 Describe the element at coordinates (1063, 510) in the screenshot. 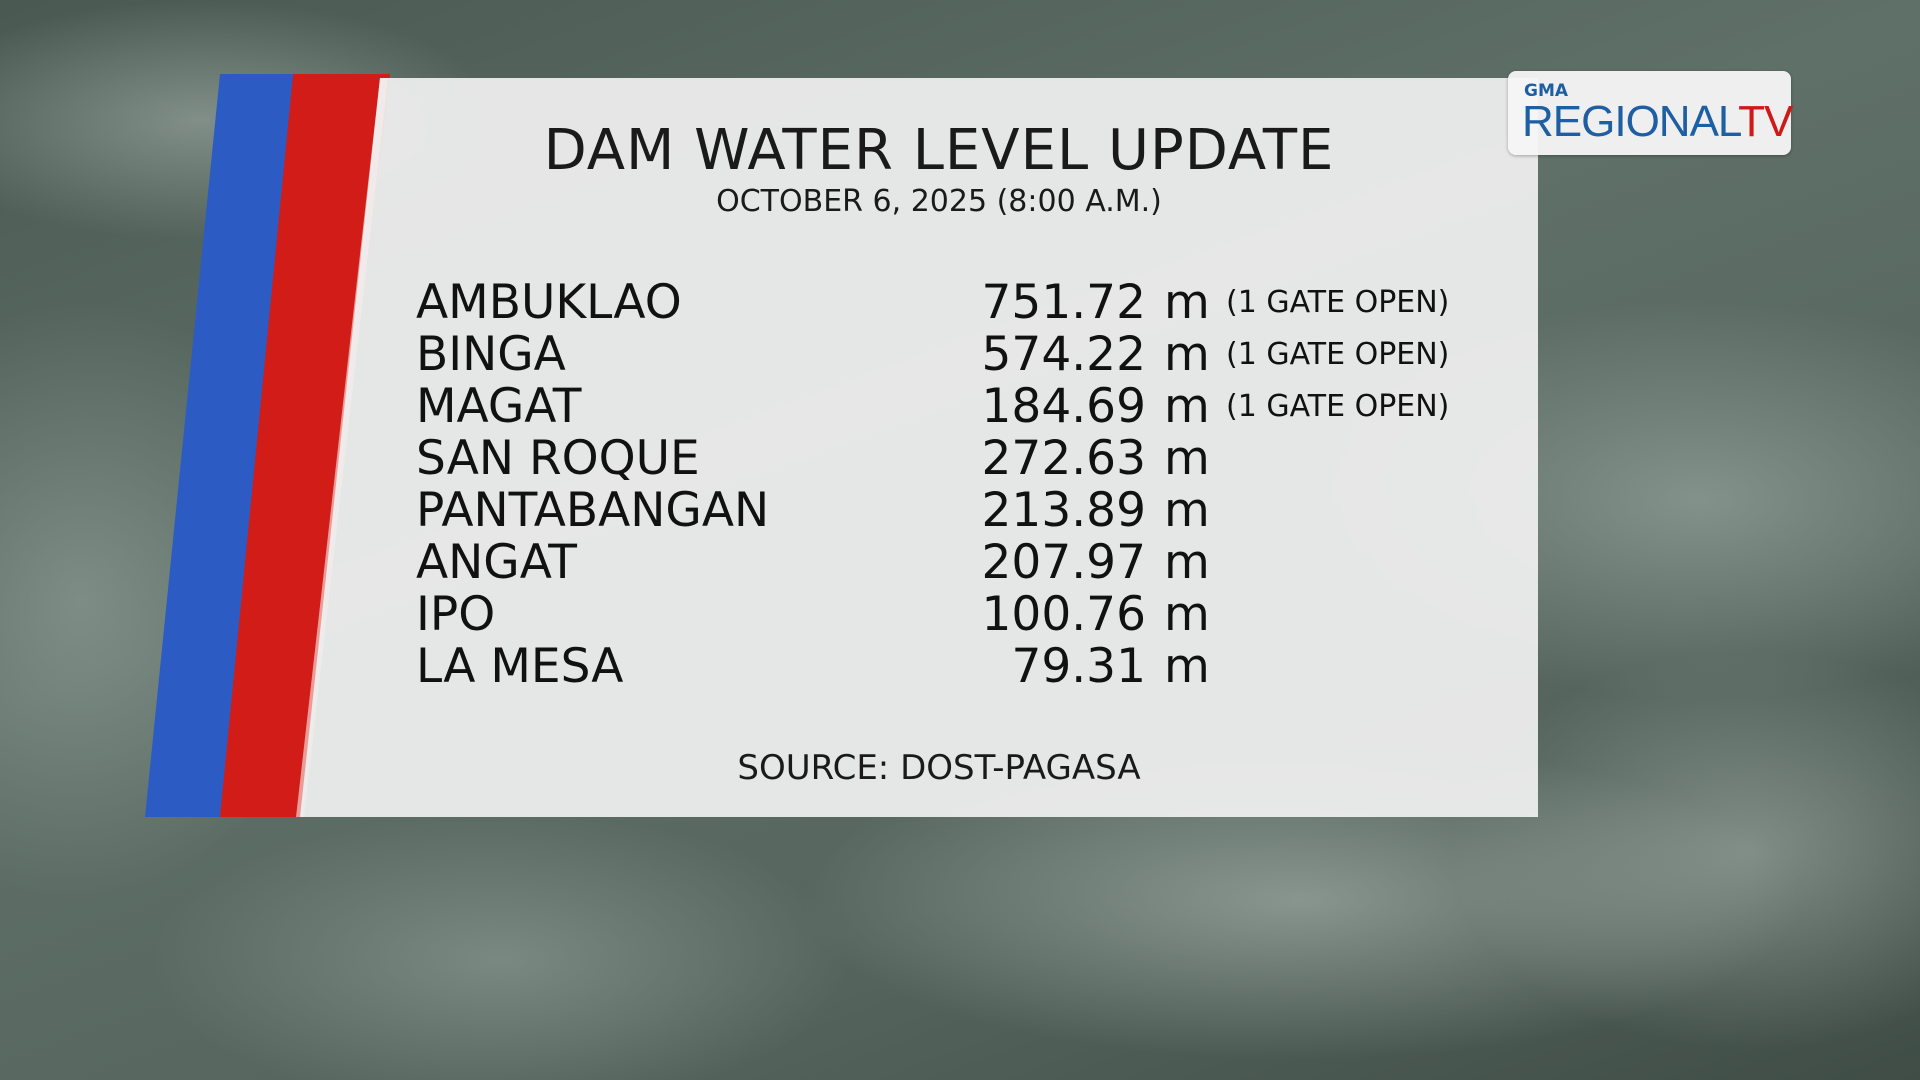

I see `dam-level: 213.89` at that location.